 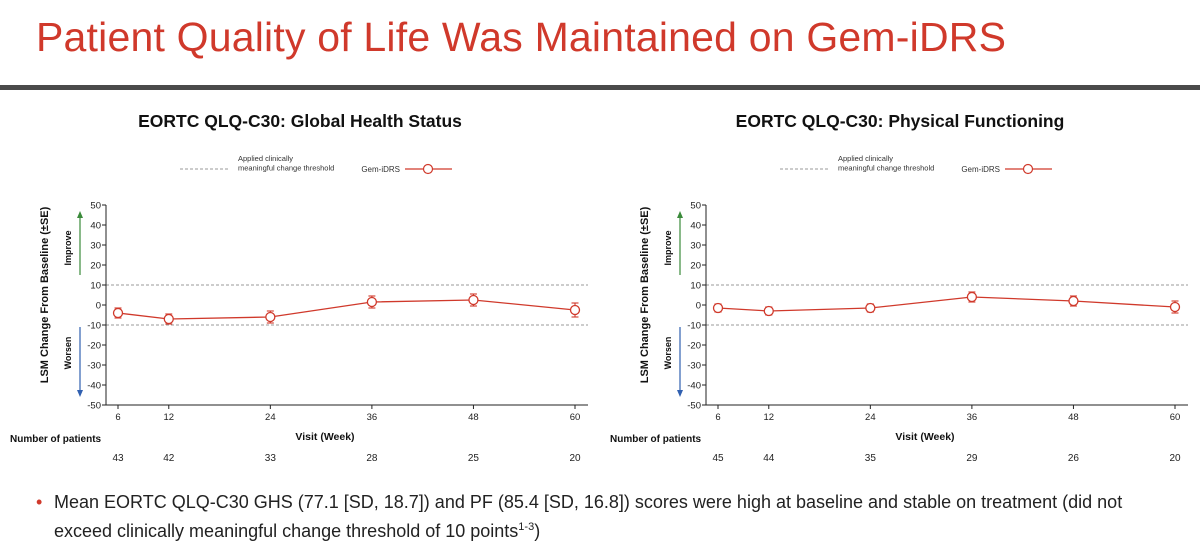 I want to click on patient-count: 26, so click(x=1074, y=458).